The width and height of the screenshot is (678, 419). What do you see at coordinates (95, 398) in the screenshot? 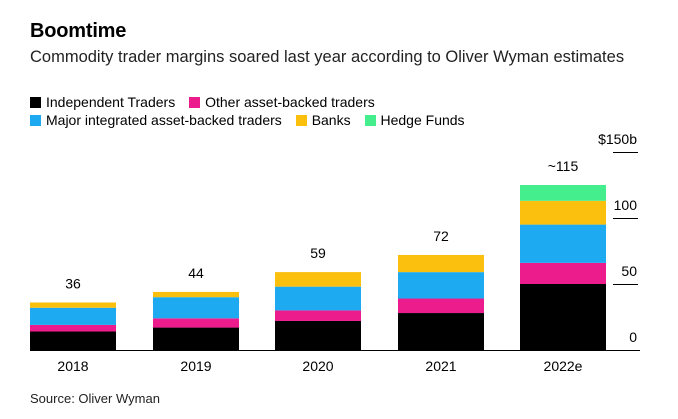
I see `source-note: Source: Oliver Wyman` at bounding box center [95, 398].